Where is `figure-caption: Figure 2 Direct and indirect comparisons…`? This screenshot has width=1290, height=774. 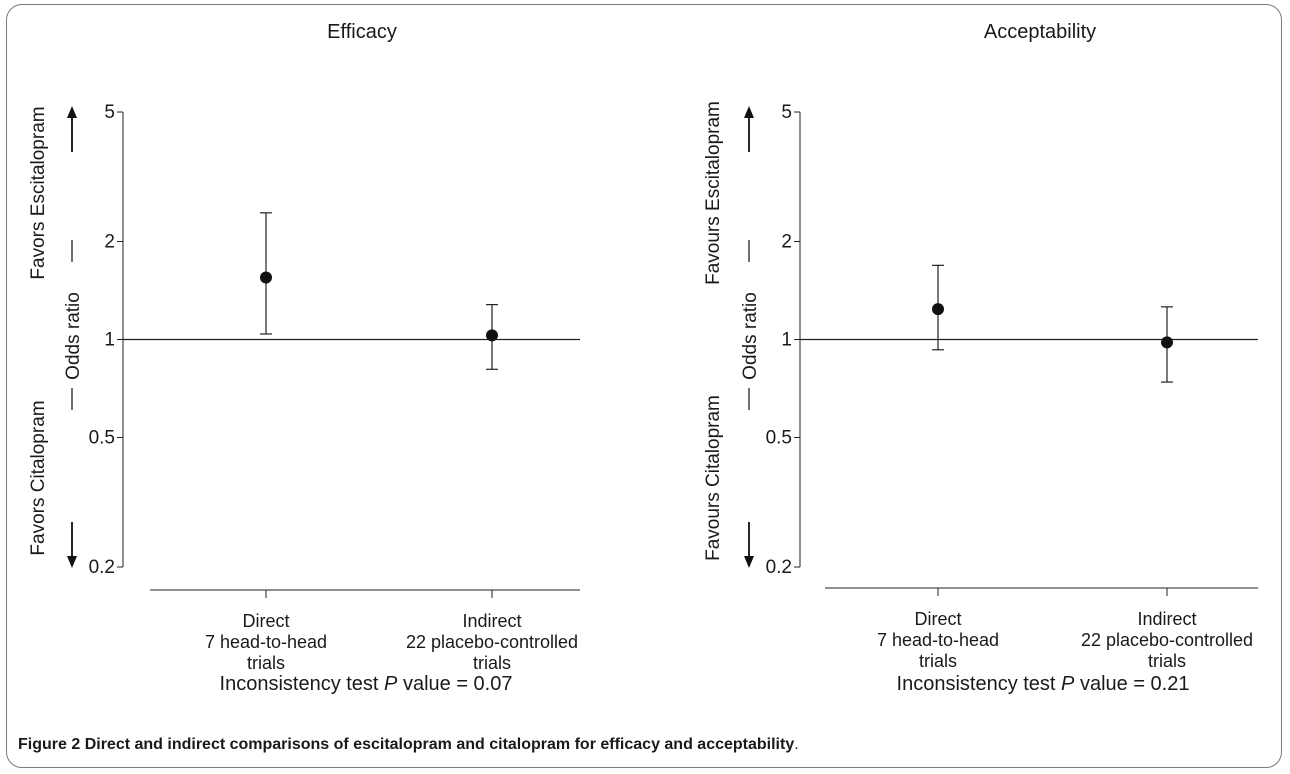 figure-caption: Figure 2 Direct and indirect comparisons… is located at coordinates (408, 745).